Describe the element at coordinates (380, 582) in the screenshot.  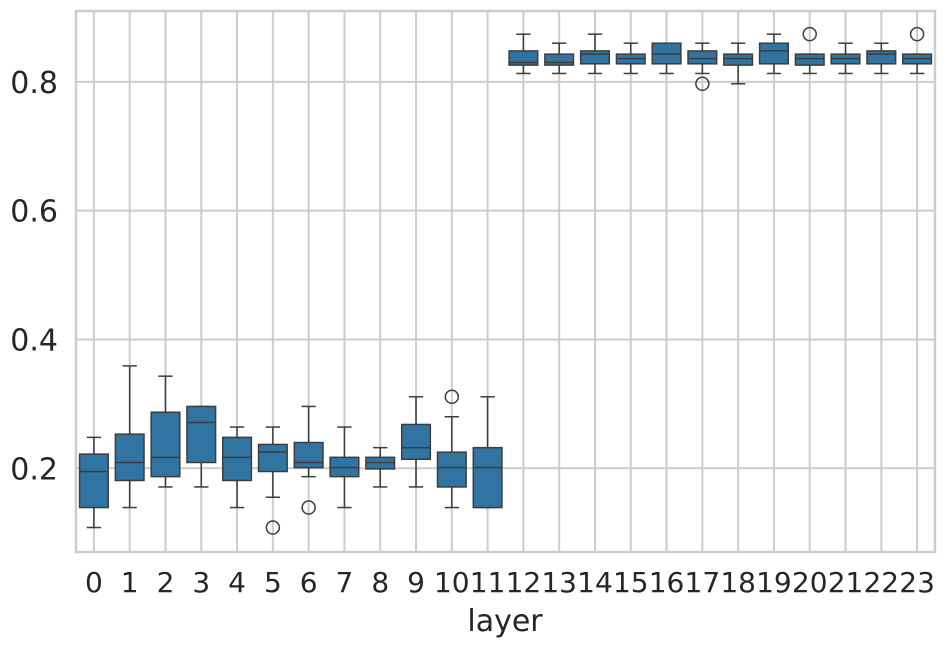
I see `x-tick-label: 8` at that location.